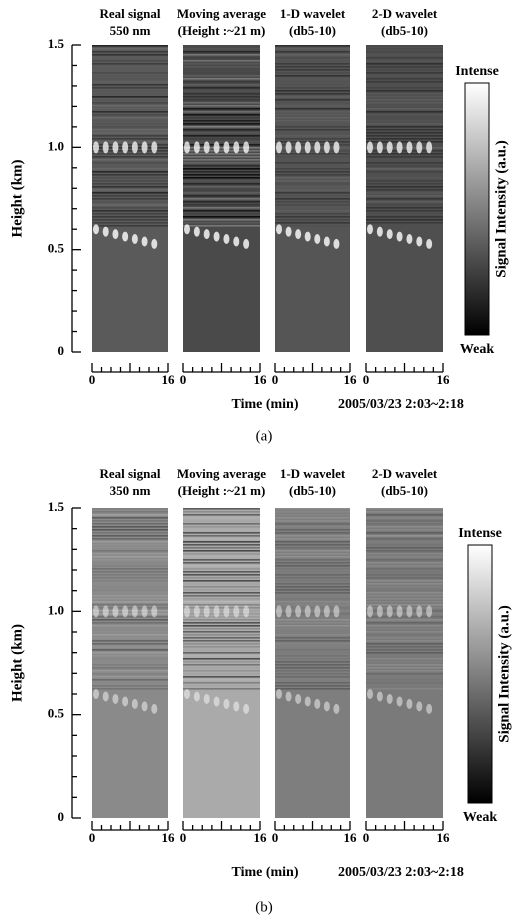 This screenshot has height=923, width=514. I want to click on colorbar-top: Intense, so click(480, 533).